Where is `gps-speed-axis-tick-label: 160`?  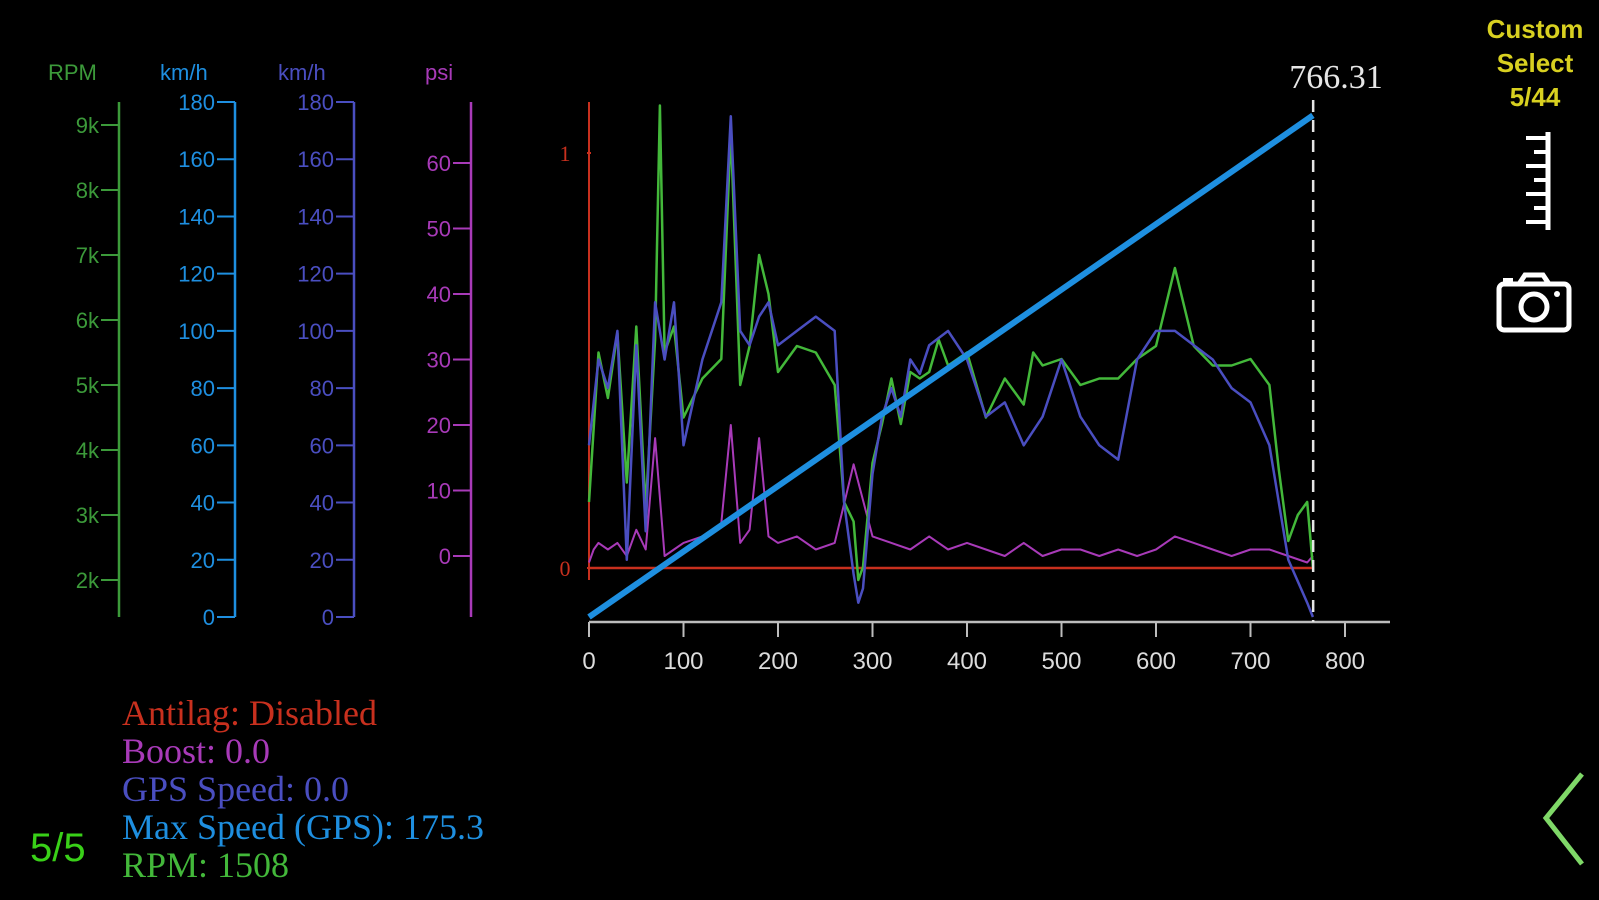
gps-speed-axis-tick-label: 160 is located at coordinates (315, 159).